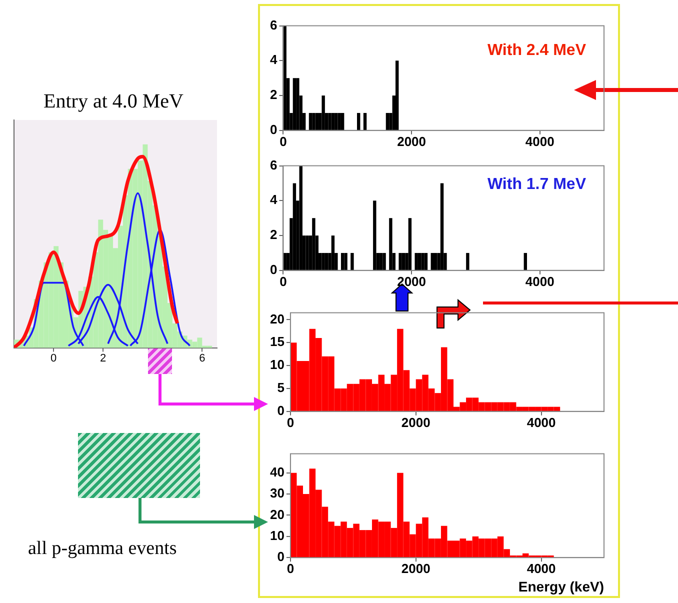 Image resolution: width=678 pixels, height=603 pixels. What do you see at coordinates (536, 185) in the screenshot?
I see `annotation: With 1.7 MeV` at bounding box center [536, 185].